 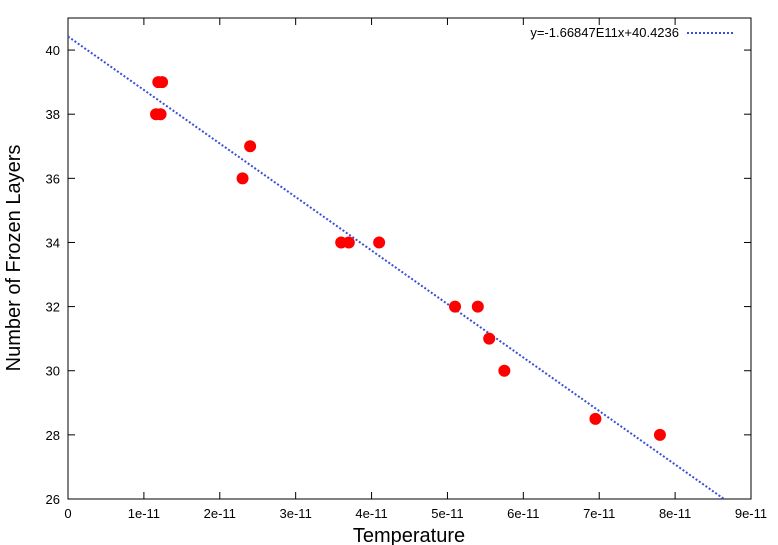 I want to click on y-axis-title: Number of Frozen Layers, so click(x=14, y=258).